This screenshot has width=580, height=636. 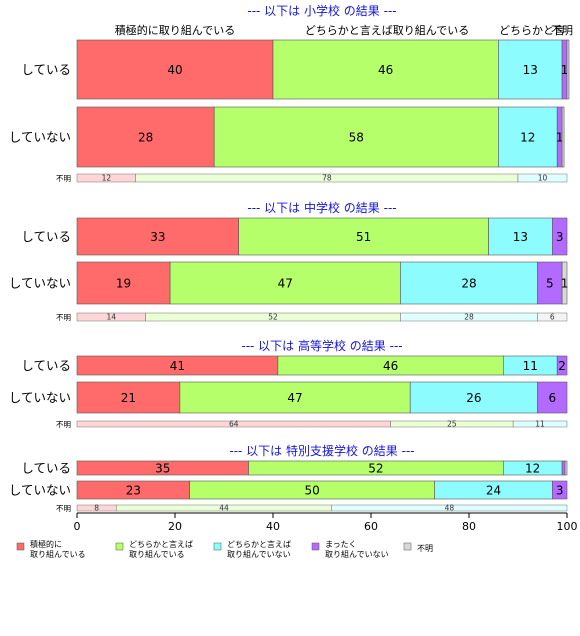 What do you see at coordinates (112, 317) in the screenshot?
I see `data-label: 14` at bounding box center [112, 317].